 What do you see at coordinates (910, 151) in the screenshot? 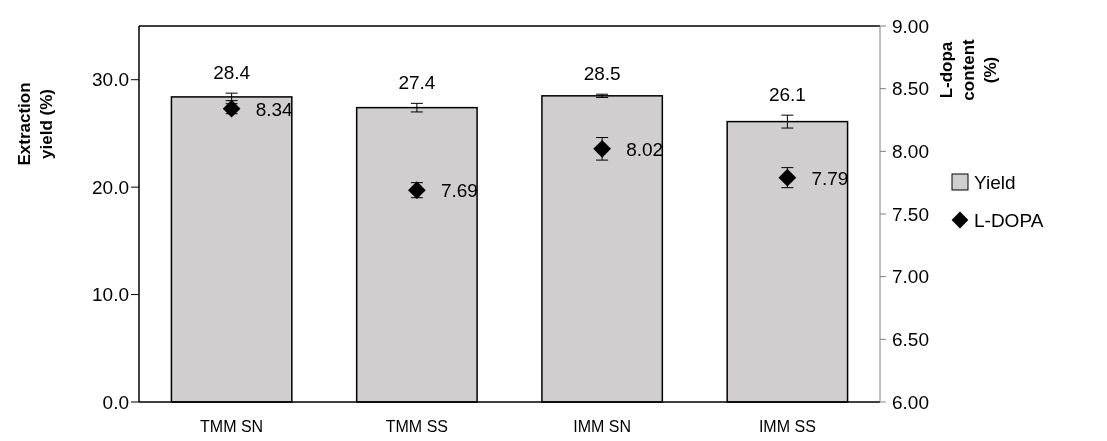
I see `y2-tick-label: 8.00` at bounding box center [910, 151].